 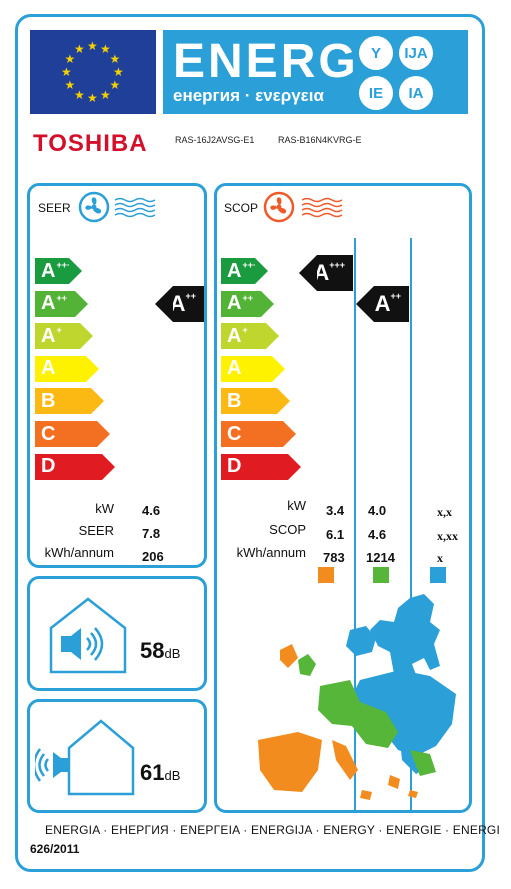 What do you see at coordinates (444, 512) in the screenshot?
I see `scop-colder-kw: x,x` at bounding box center [444, 512].